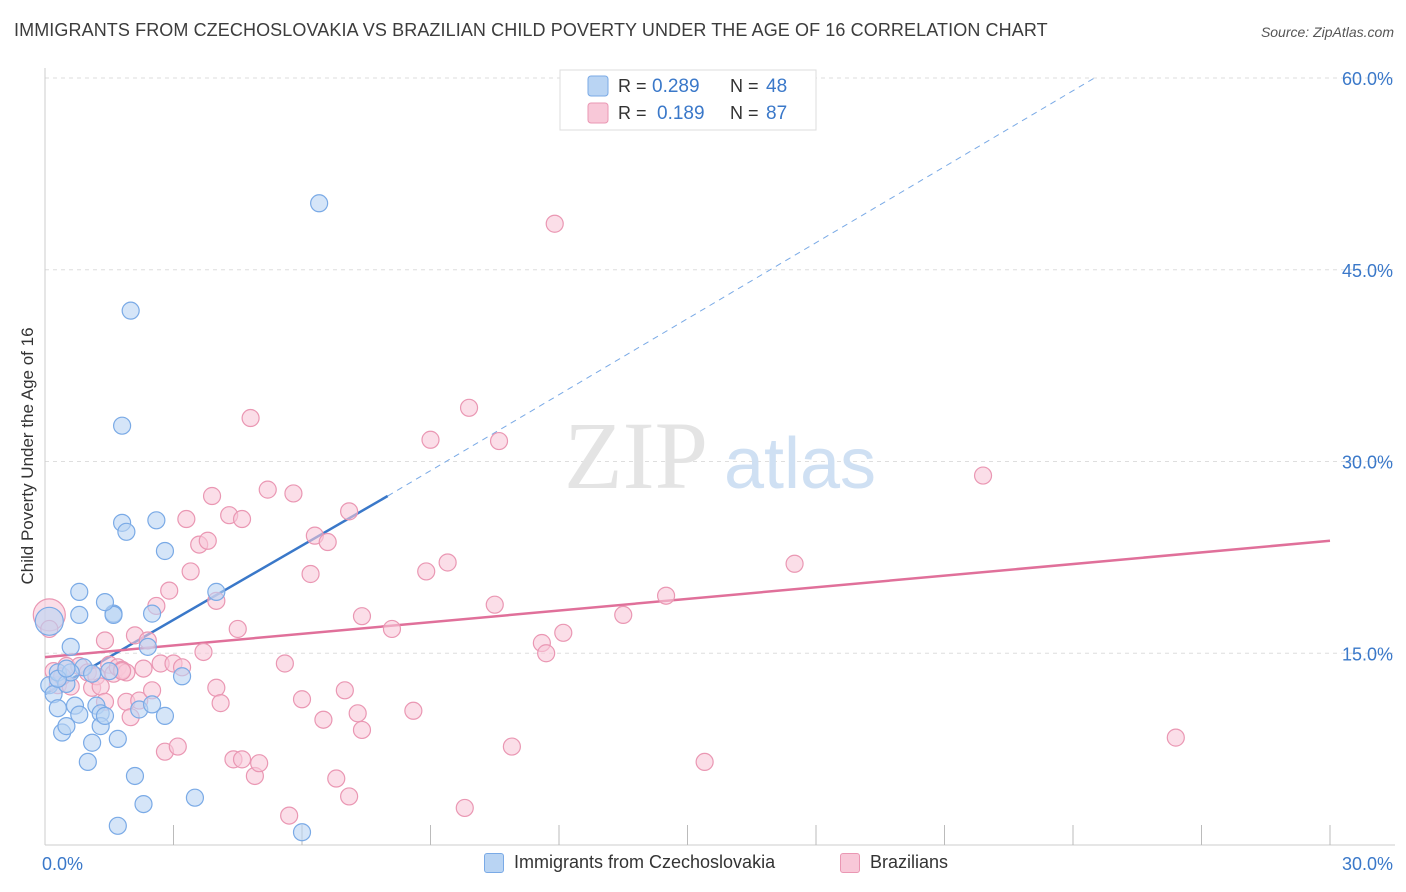 The image size is (1406, 892). I want to click on legend-n-value-2: 87, so click(776, 113).